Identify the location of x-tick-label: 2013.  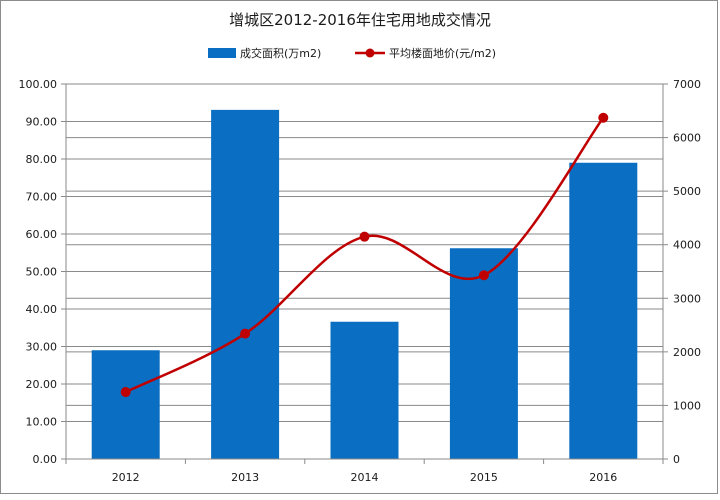
(245, 477).